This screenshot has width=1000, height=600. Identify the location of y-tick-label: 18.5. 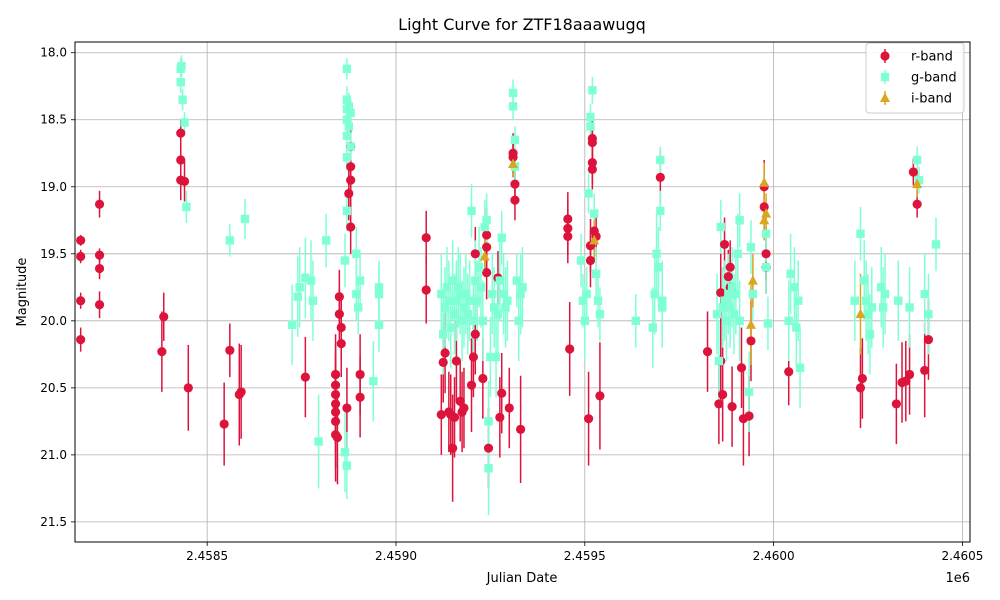
(53, 120).